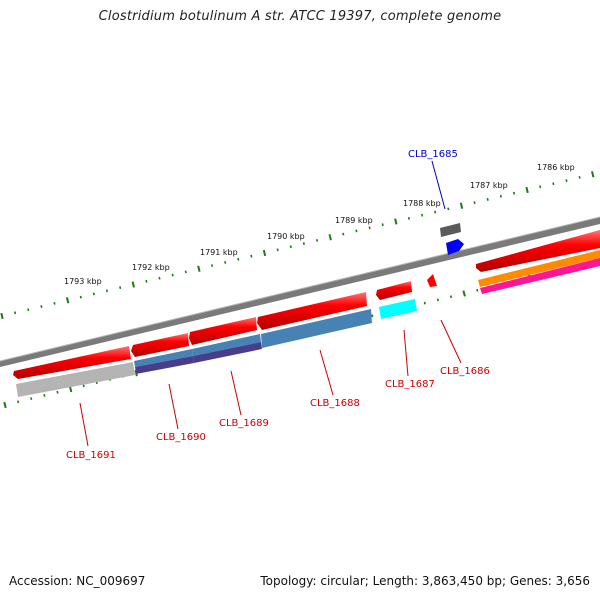 Image resolution: width=600 pixels, height=600 pixels. I want to click on gene-label-clb-1690: CLB_1690, so click(181, 437).